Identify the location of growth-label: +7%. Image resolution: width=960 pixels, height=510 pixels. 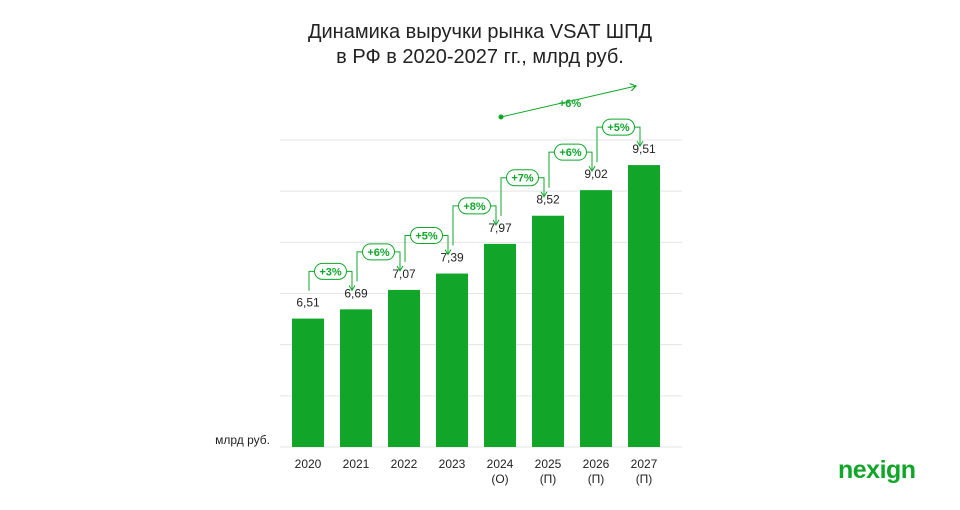
(522, 179).